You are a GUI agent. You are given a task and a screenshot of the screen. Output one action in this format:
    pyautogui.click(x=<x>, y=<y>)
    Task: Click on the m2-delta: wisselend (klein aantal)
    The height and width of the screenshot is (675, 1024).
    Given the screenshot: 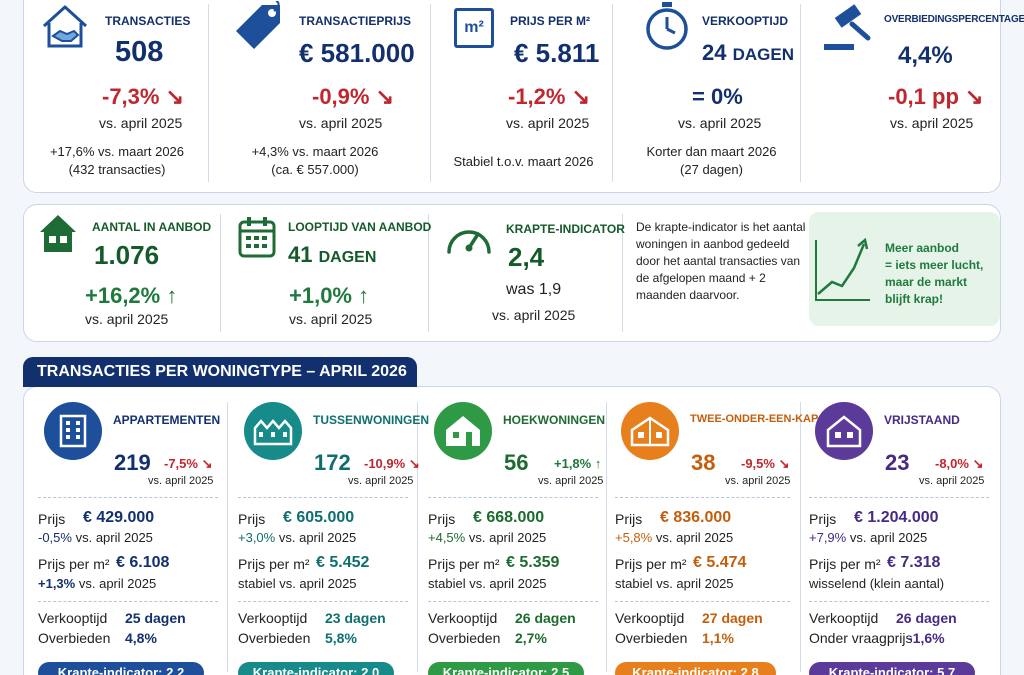 What is the action you would take?
    pyautogui.click(x=877, y=583)
    